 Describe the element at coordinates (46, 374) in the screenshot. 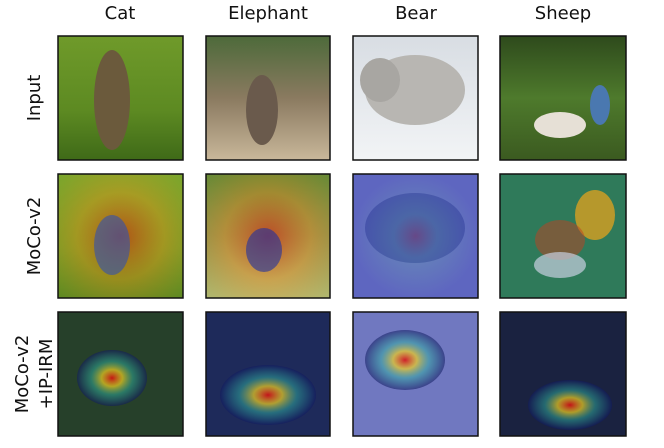

I see `row-label: +IP-IRM` at that location.